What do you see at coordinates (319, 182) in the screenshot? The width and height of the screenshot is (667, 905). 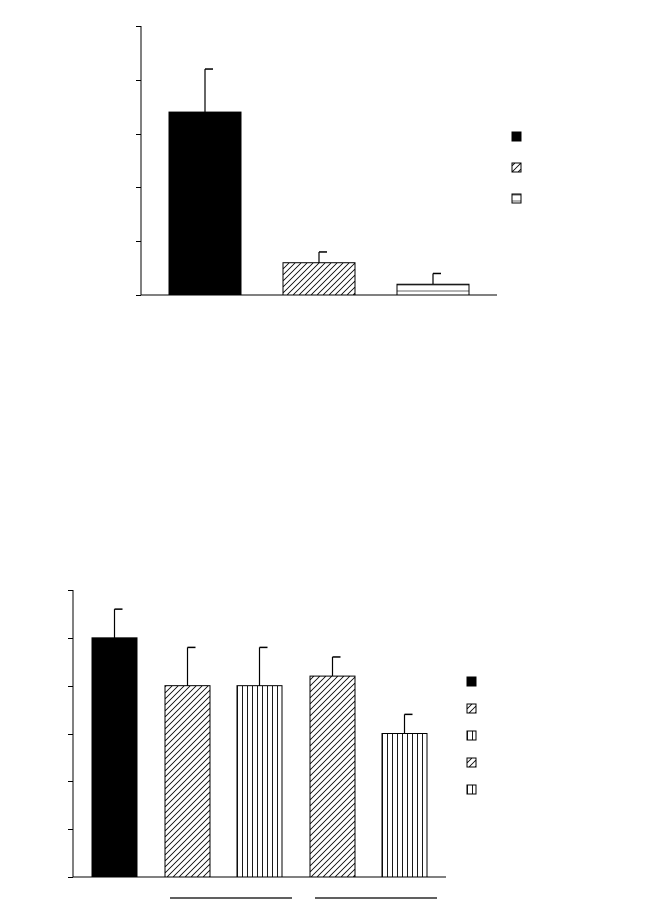 I see `bars-top` at bounding box center [319, 182].